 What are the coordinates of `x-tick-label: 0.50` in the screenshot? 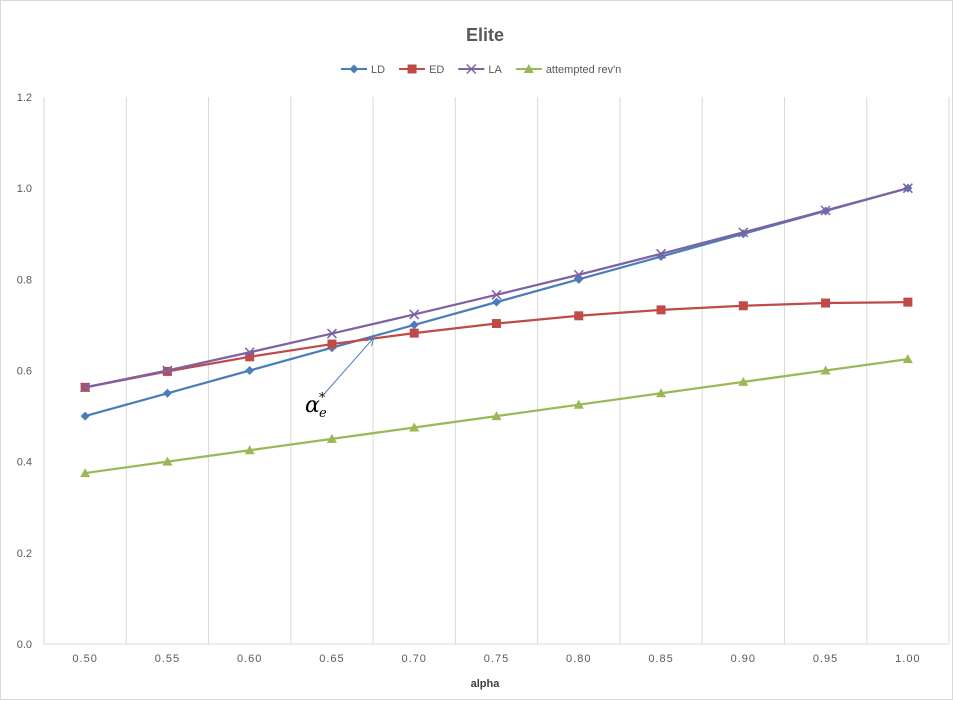 It's located at (84, 659).